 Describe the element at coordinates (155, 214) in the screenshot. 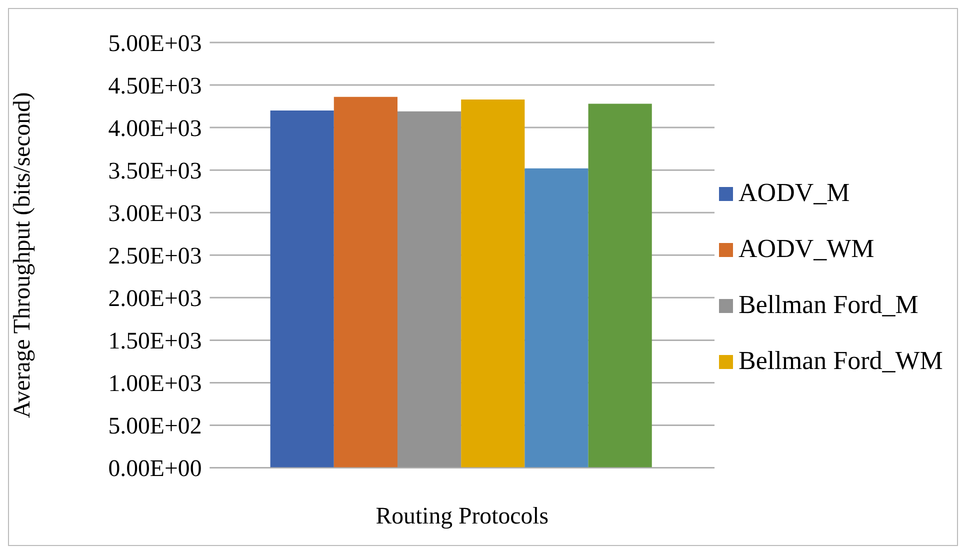

I see `y-tick-label: 3.00E+03` at that location.